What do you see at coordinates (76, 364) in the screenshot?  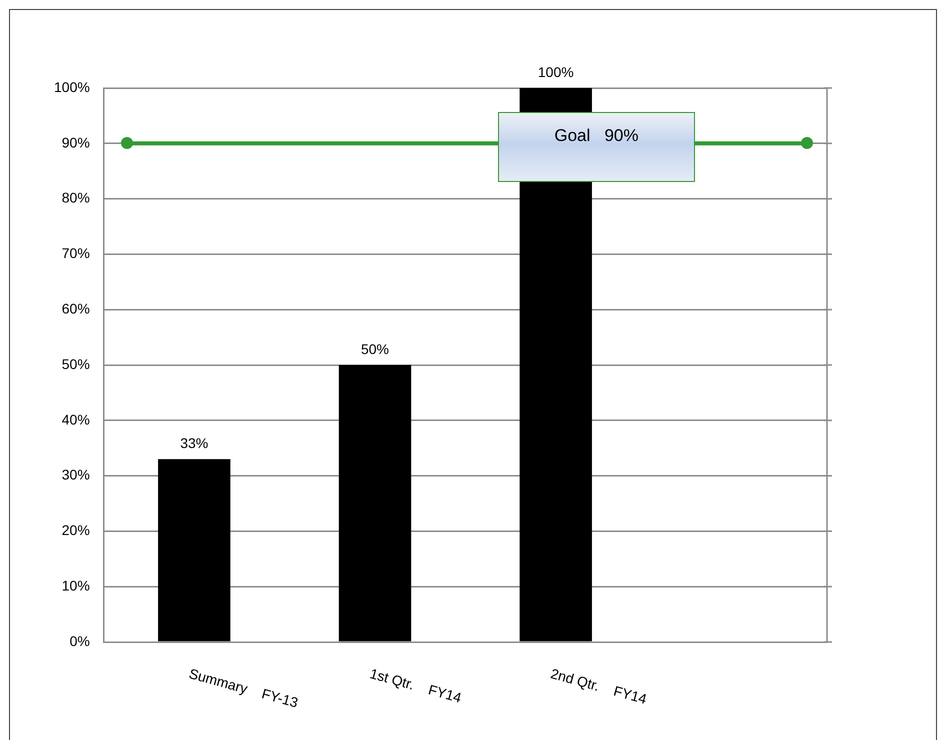 I see `y-tick-label: 50%` at bounding box center [76, 364].